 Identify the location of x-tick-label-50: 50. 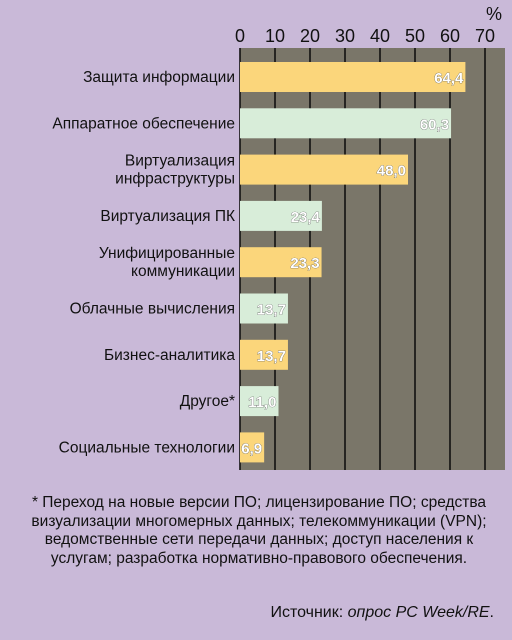
(415, 36).